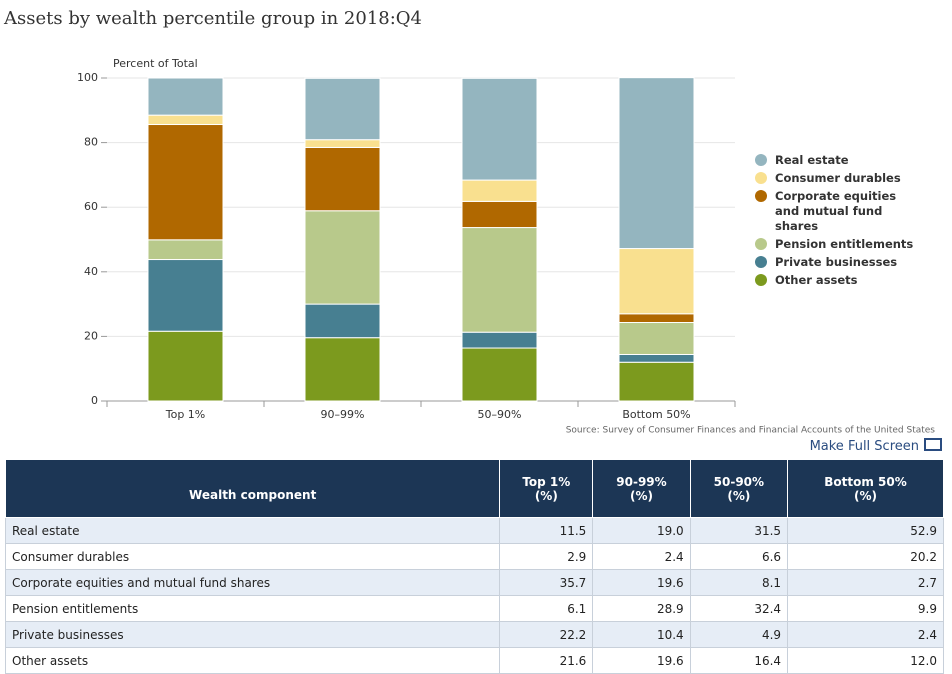 The width and height of the screenshot is (952, 674). What do you see at coordinates (933, 444) in the screenshot?
I see `icon` at bounding box center [933, 444].